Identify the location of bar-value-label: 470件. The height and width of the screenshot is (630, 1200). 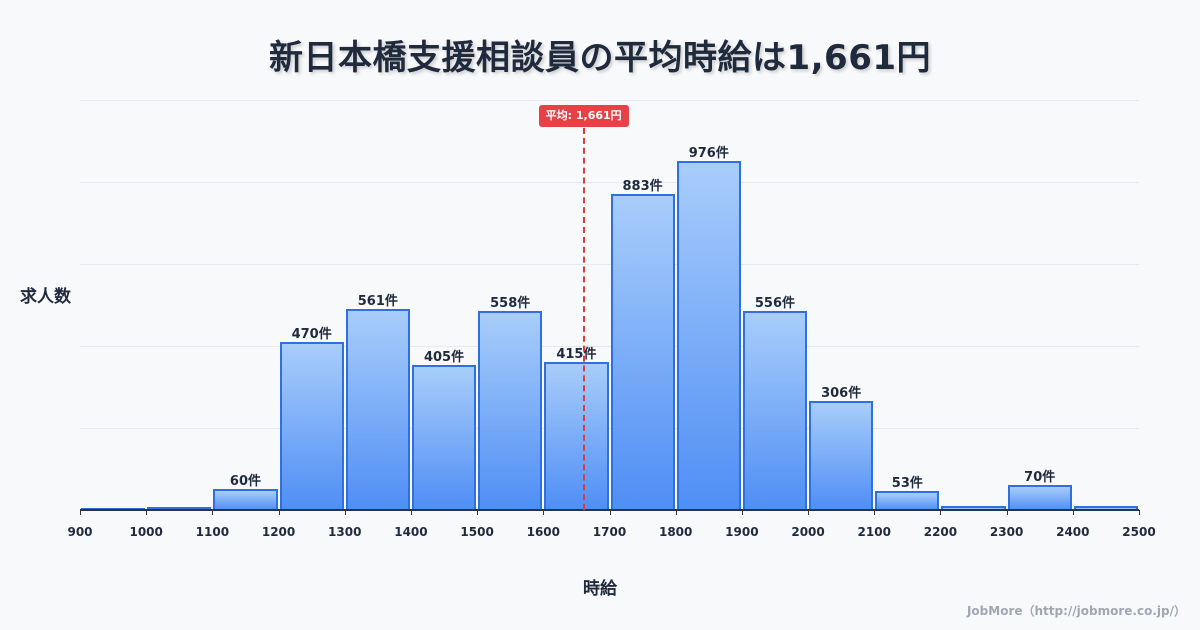
(311, 334).